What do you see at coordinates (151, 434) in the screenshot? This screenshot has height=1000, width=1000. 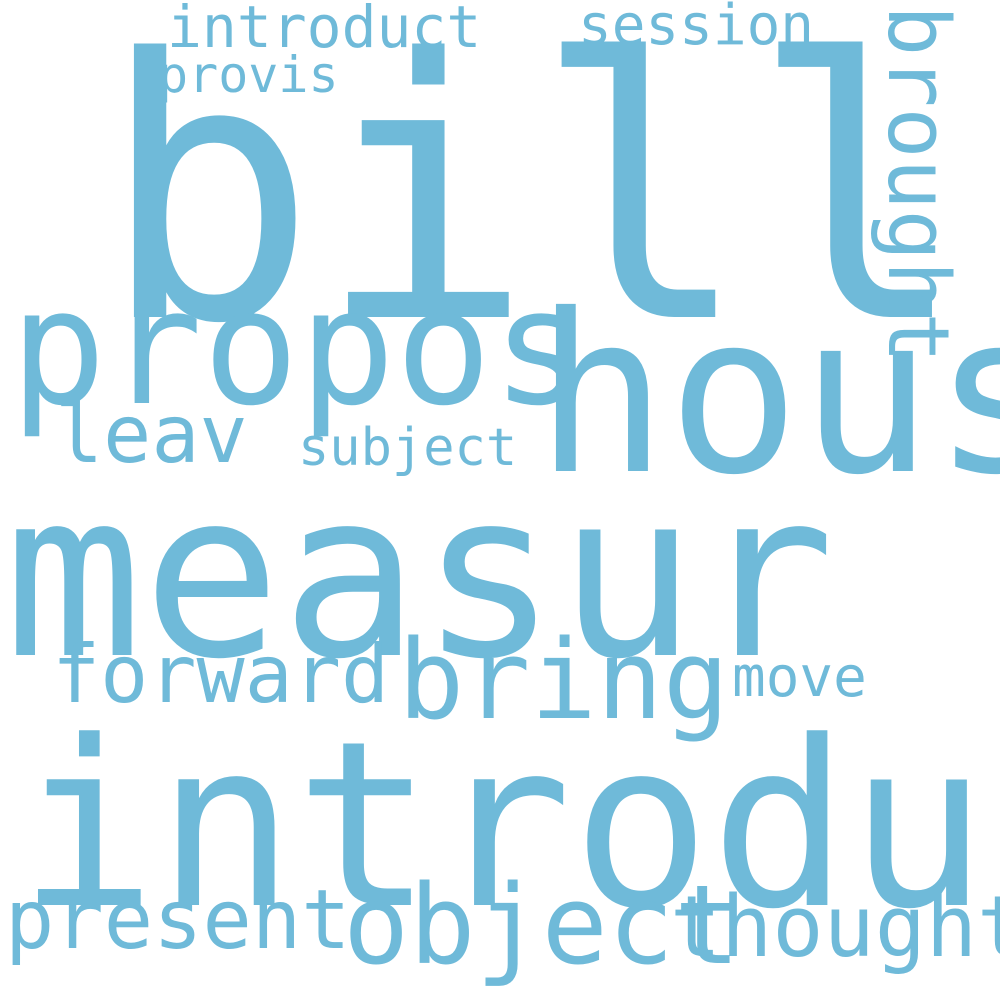 I see `word-leav: leav` at bounding box center [151, 434].